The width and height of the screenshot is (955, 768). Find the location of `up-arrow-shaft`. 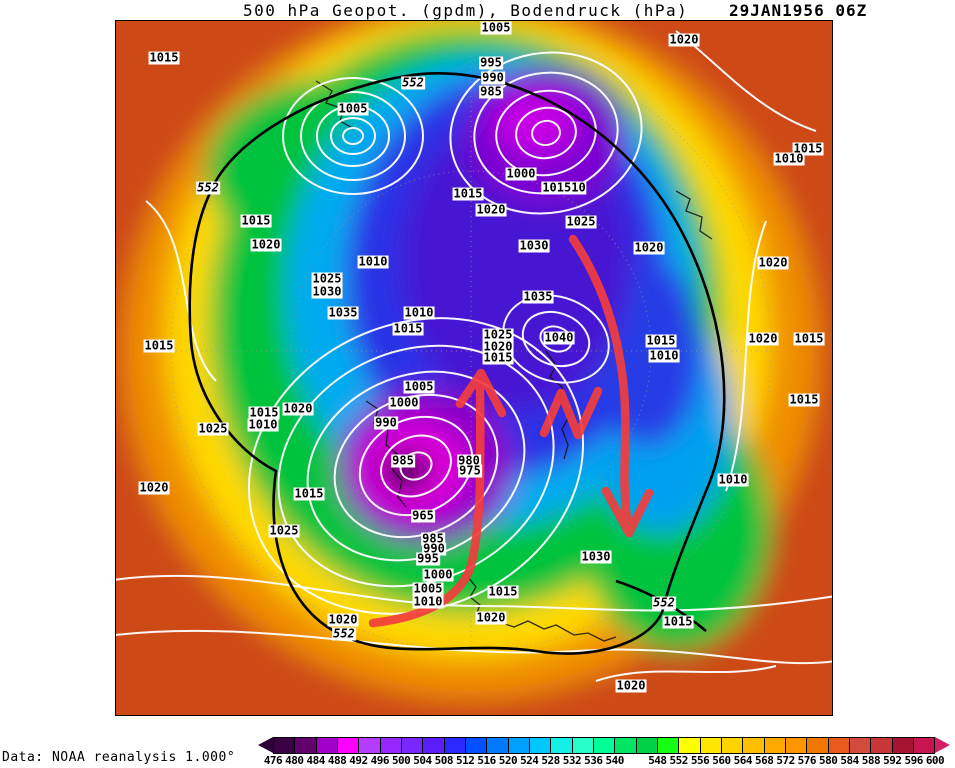

up-arrow-shaft is located at coordinates (426, 501).